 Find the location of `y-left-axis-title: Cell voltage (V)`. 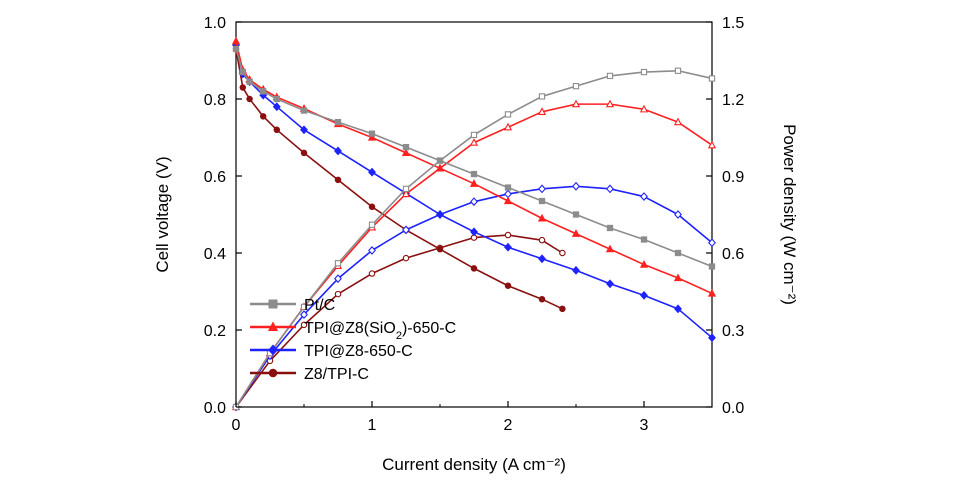

y-left-axis-title: Cell voltage (V) is located at coordinates (162, 214).